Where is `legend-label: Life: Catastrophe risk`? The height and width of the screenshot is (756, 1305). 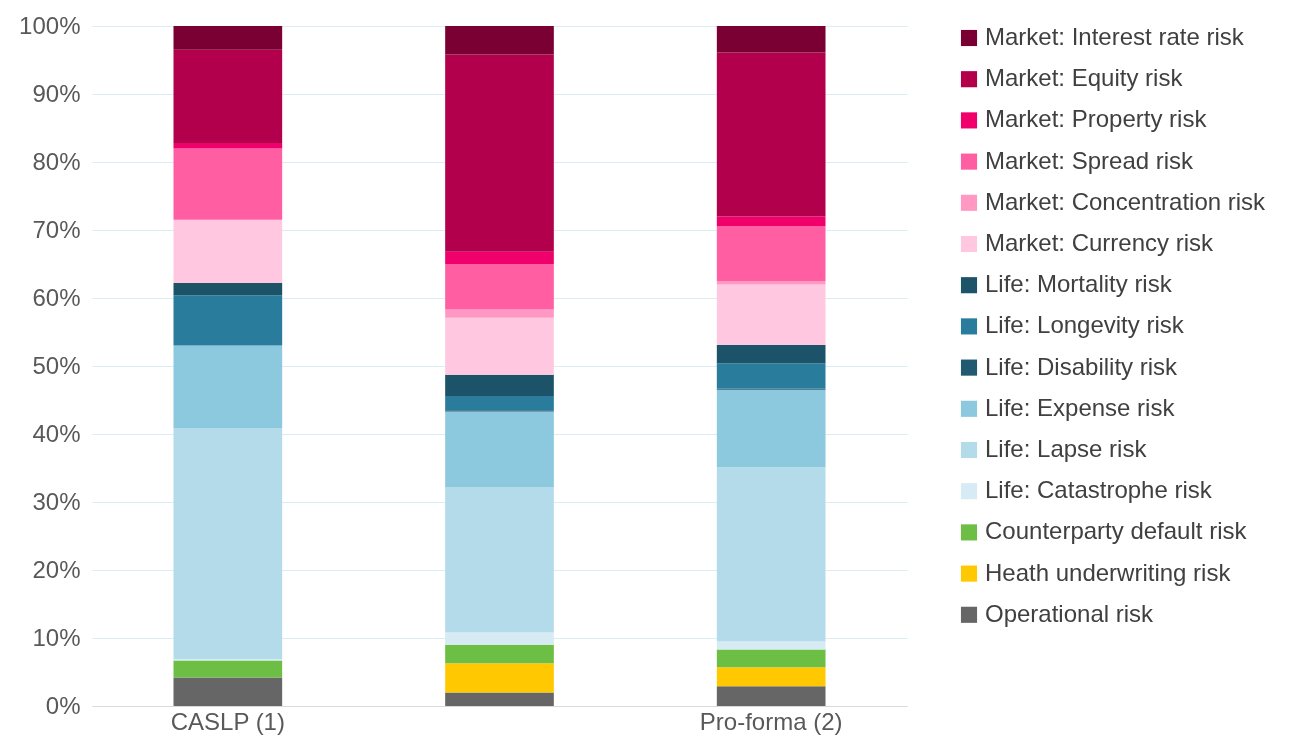 legend-label: Life: Catastrophe risk is located at coordinates (1099, 490).